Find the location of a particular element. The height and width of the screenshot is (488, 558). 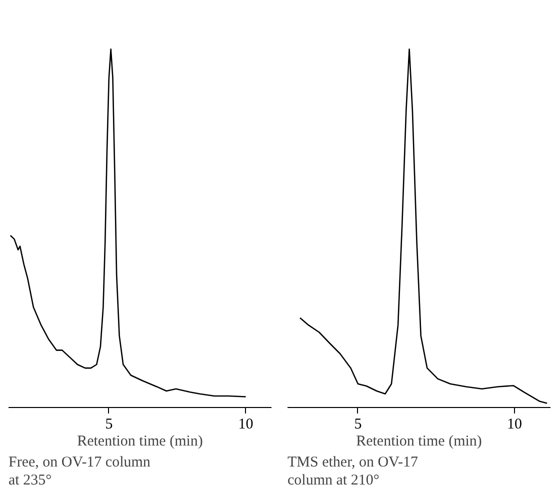

text: TMS ether, on OV-17 column at 210° is located at coordinates (353, 471).